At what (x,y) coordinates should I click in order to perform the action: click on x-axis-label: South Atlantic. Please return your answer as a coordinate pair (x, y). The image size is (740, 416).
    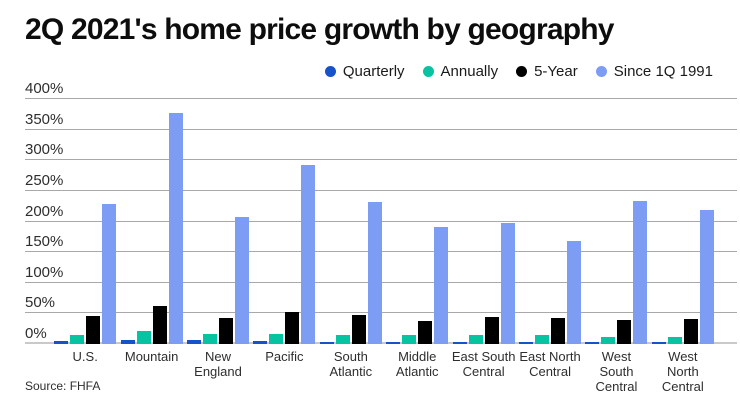
    Looking at the image, I should click on (351, 364).